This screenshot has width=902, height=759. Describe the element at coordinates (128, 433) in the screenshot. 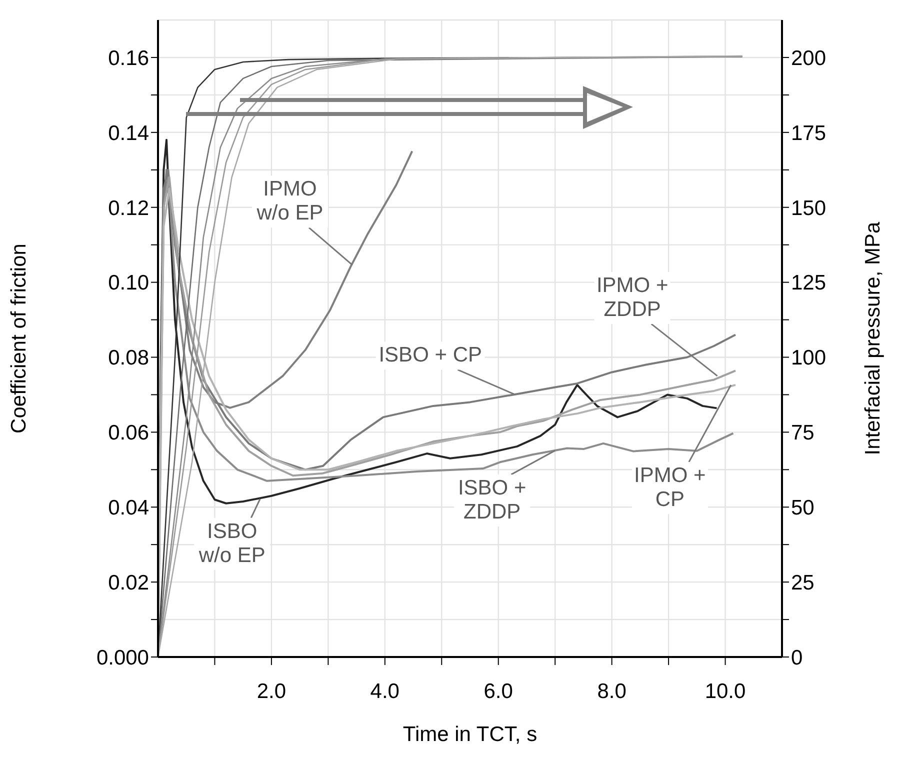

I see `y-tick-label: 0.06` at that location.